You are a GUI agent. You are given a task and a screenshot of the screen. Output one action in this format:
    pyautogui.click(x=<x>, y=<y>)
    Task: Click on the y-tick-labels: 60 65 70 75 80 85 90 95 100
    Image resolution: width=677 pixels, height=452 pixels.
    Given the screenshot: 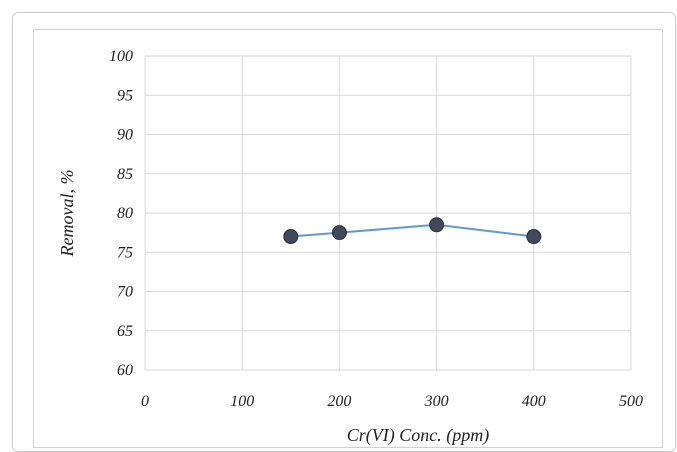 What is the action you would take?
    pyautogui.click(x=121, y=213)
    